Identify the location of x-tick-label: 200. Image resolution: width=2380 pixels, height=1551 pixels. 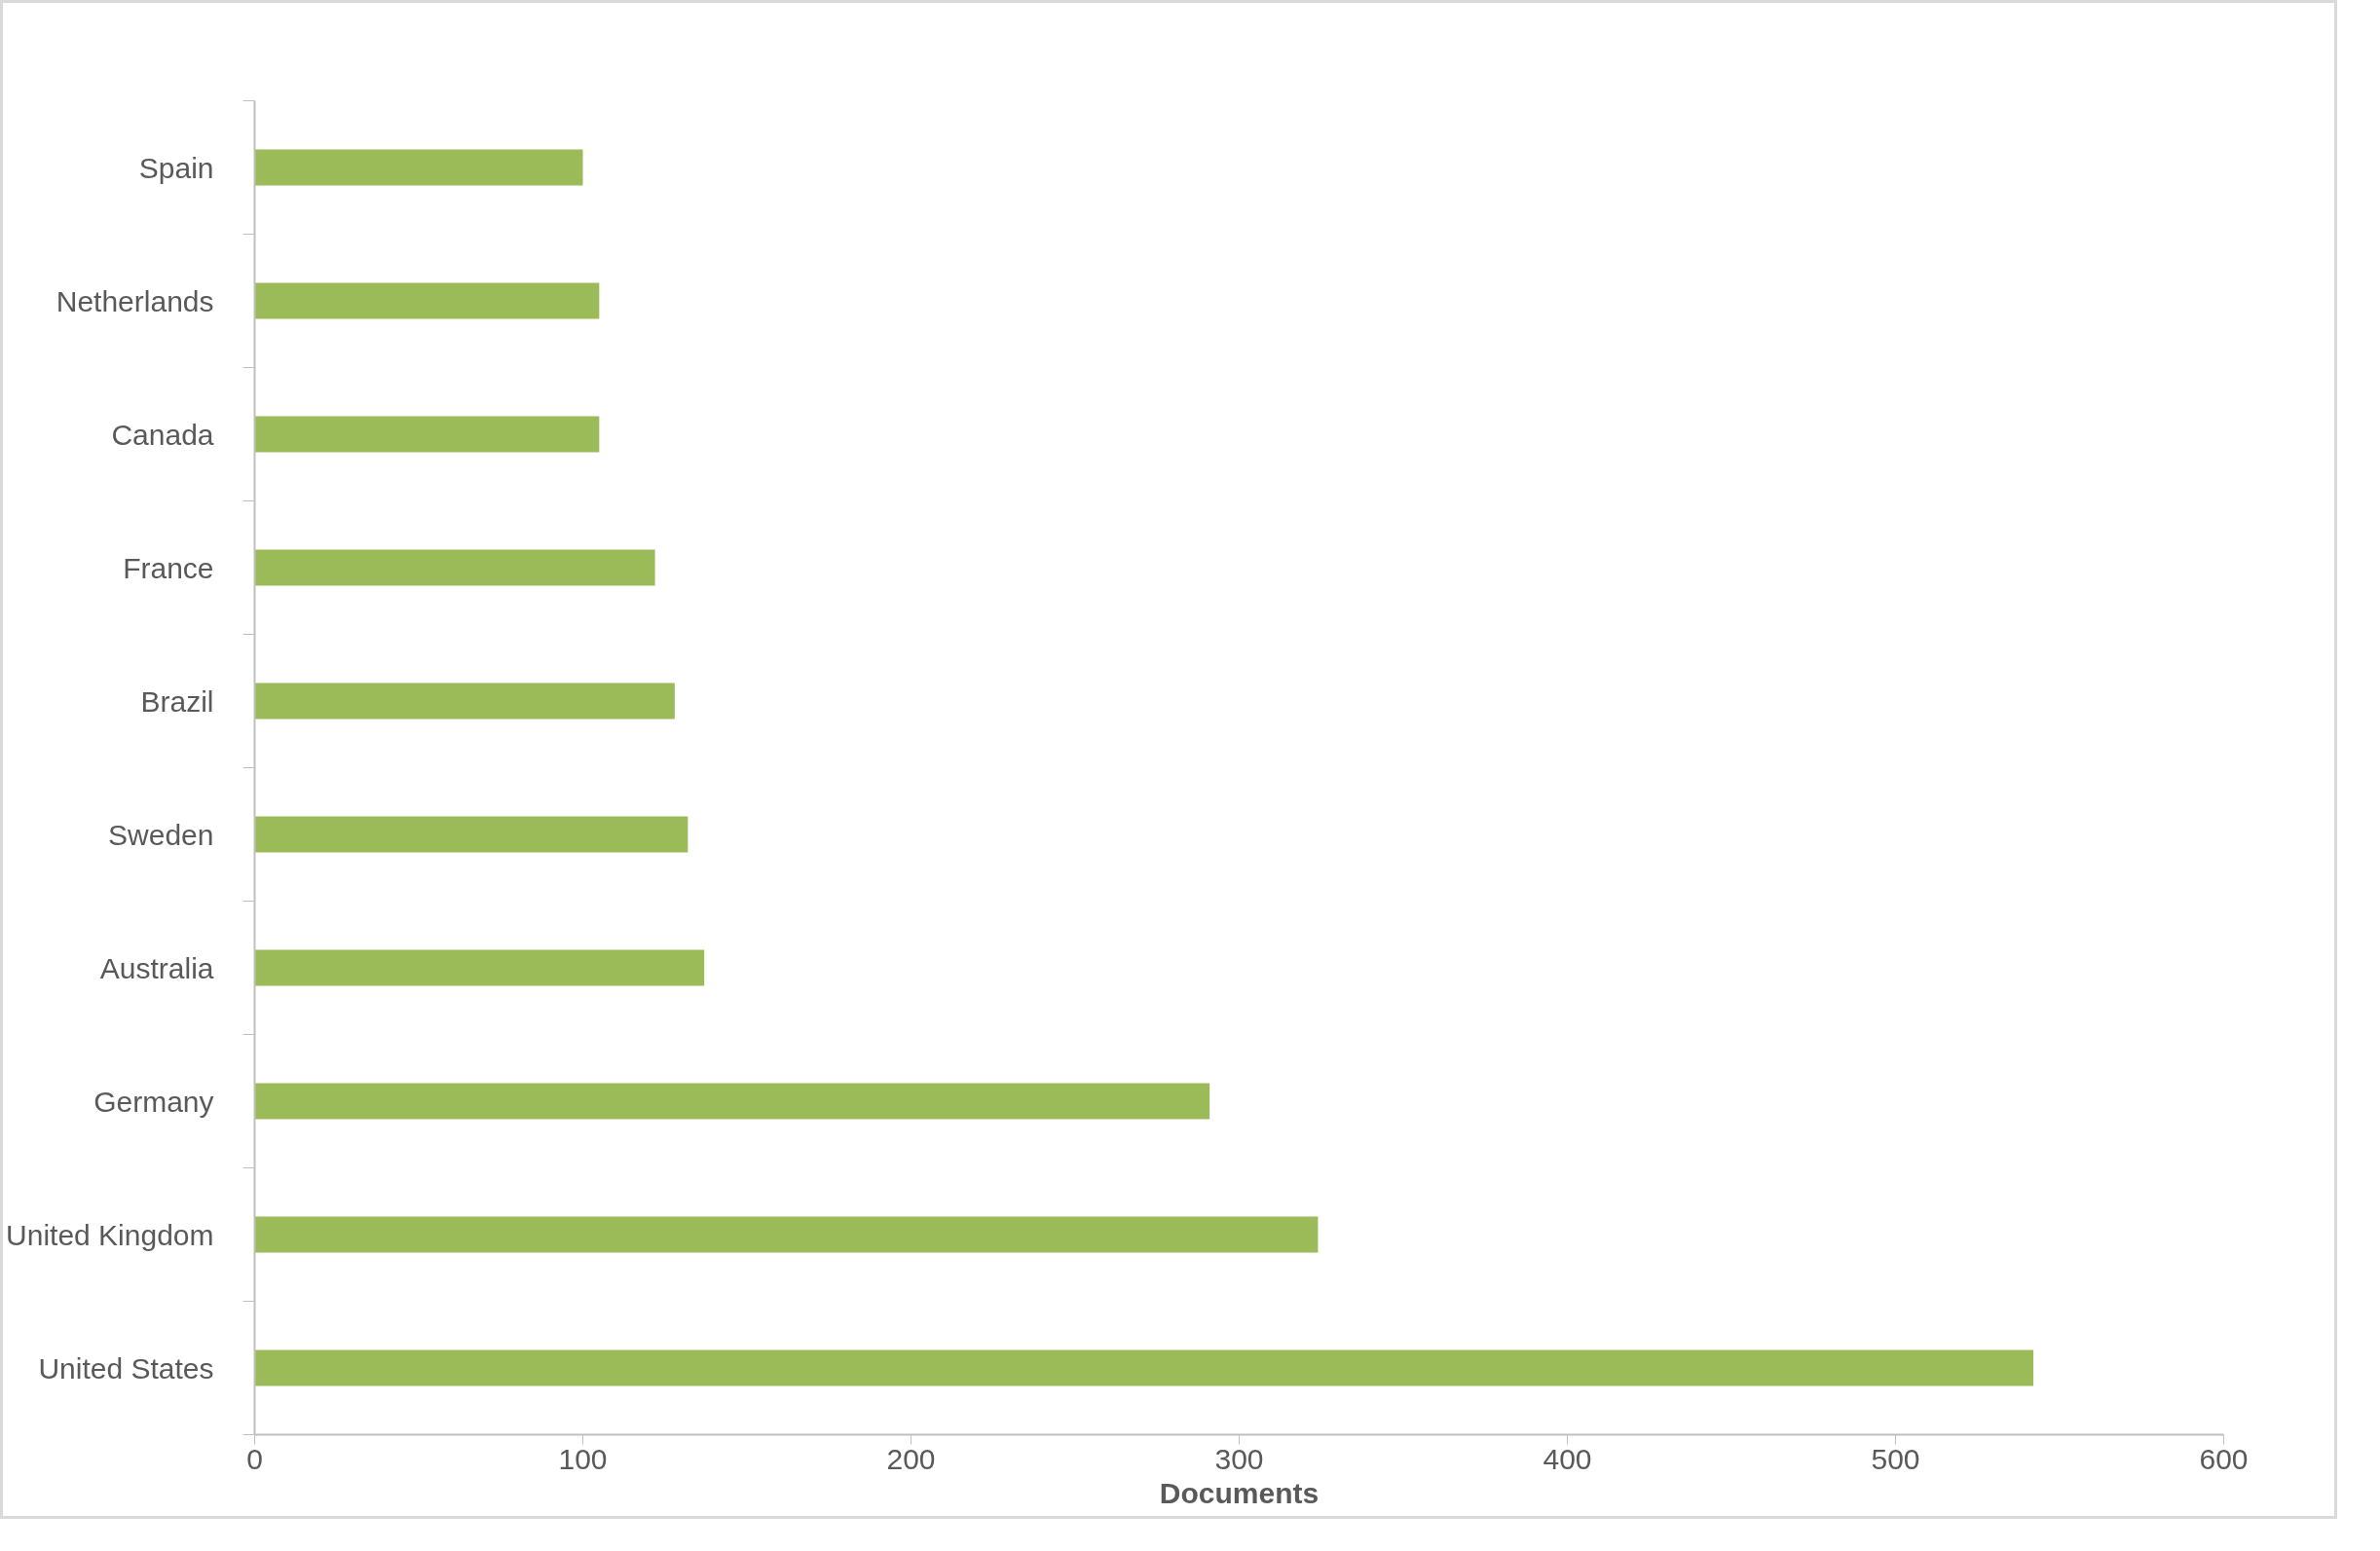
(911, 1458).